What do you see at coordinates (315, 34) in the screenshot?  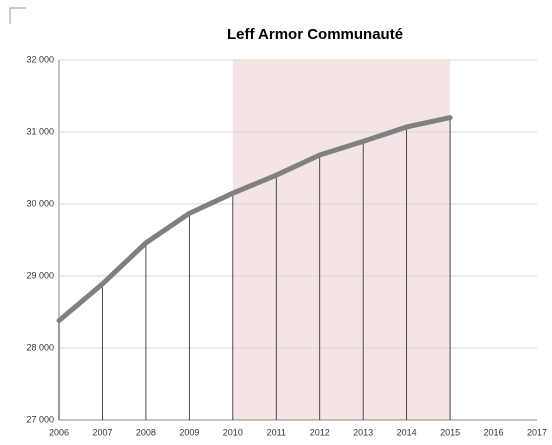 I see `chart-title: Leff Armor Communauté` at bounding box center [315, 34].